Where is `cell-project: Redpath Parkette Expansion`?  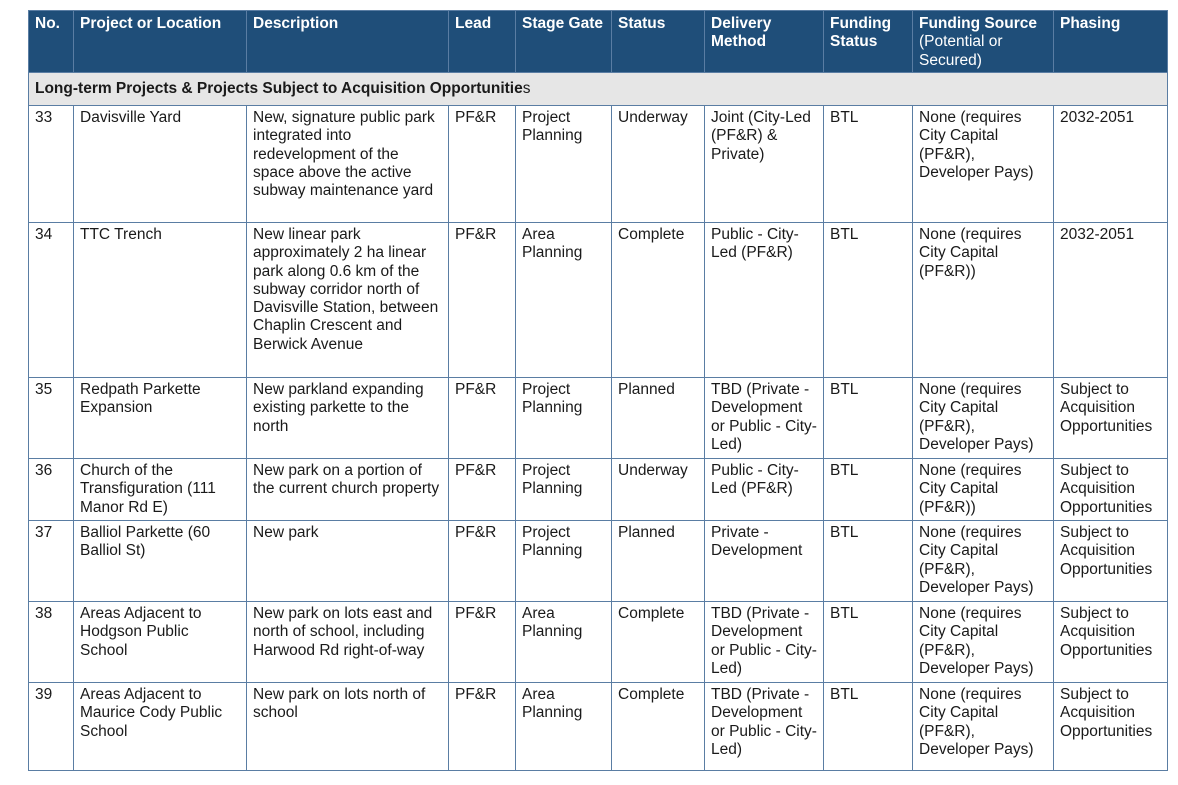
cell-project: Redpath Parkette Expansion is located at coordinates (160, 418).